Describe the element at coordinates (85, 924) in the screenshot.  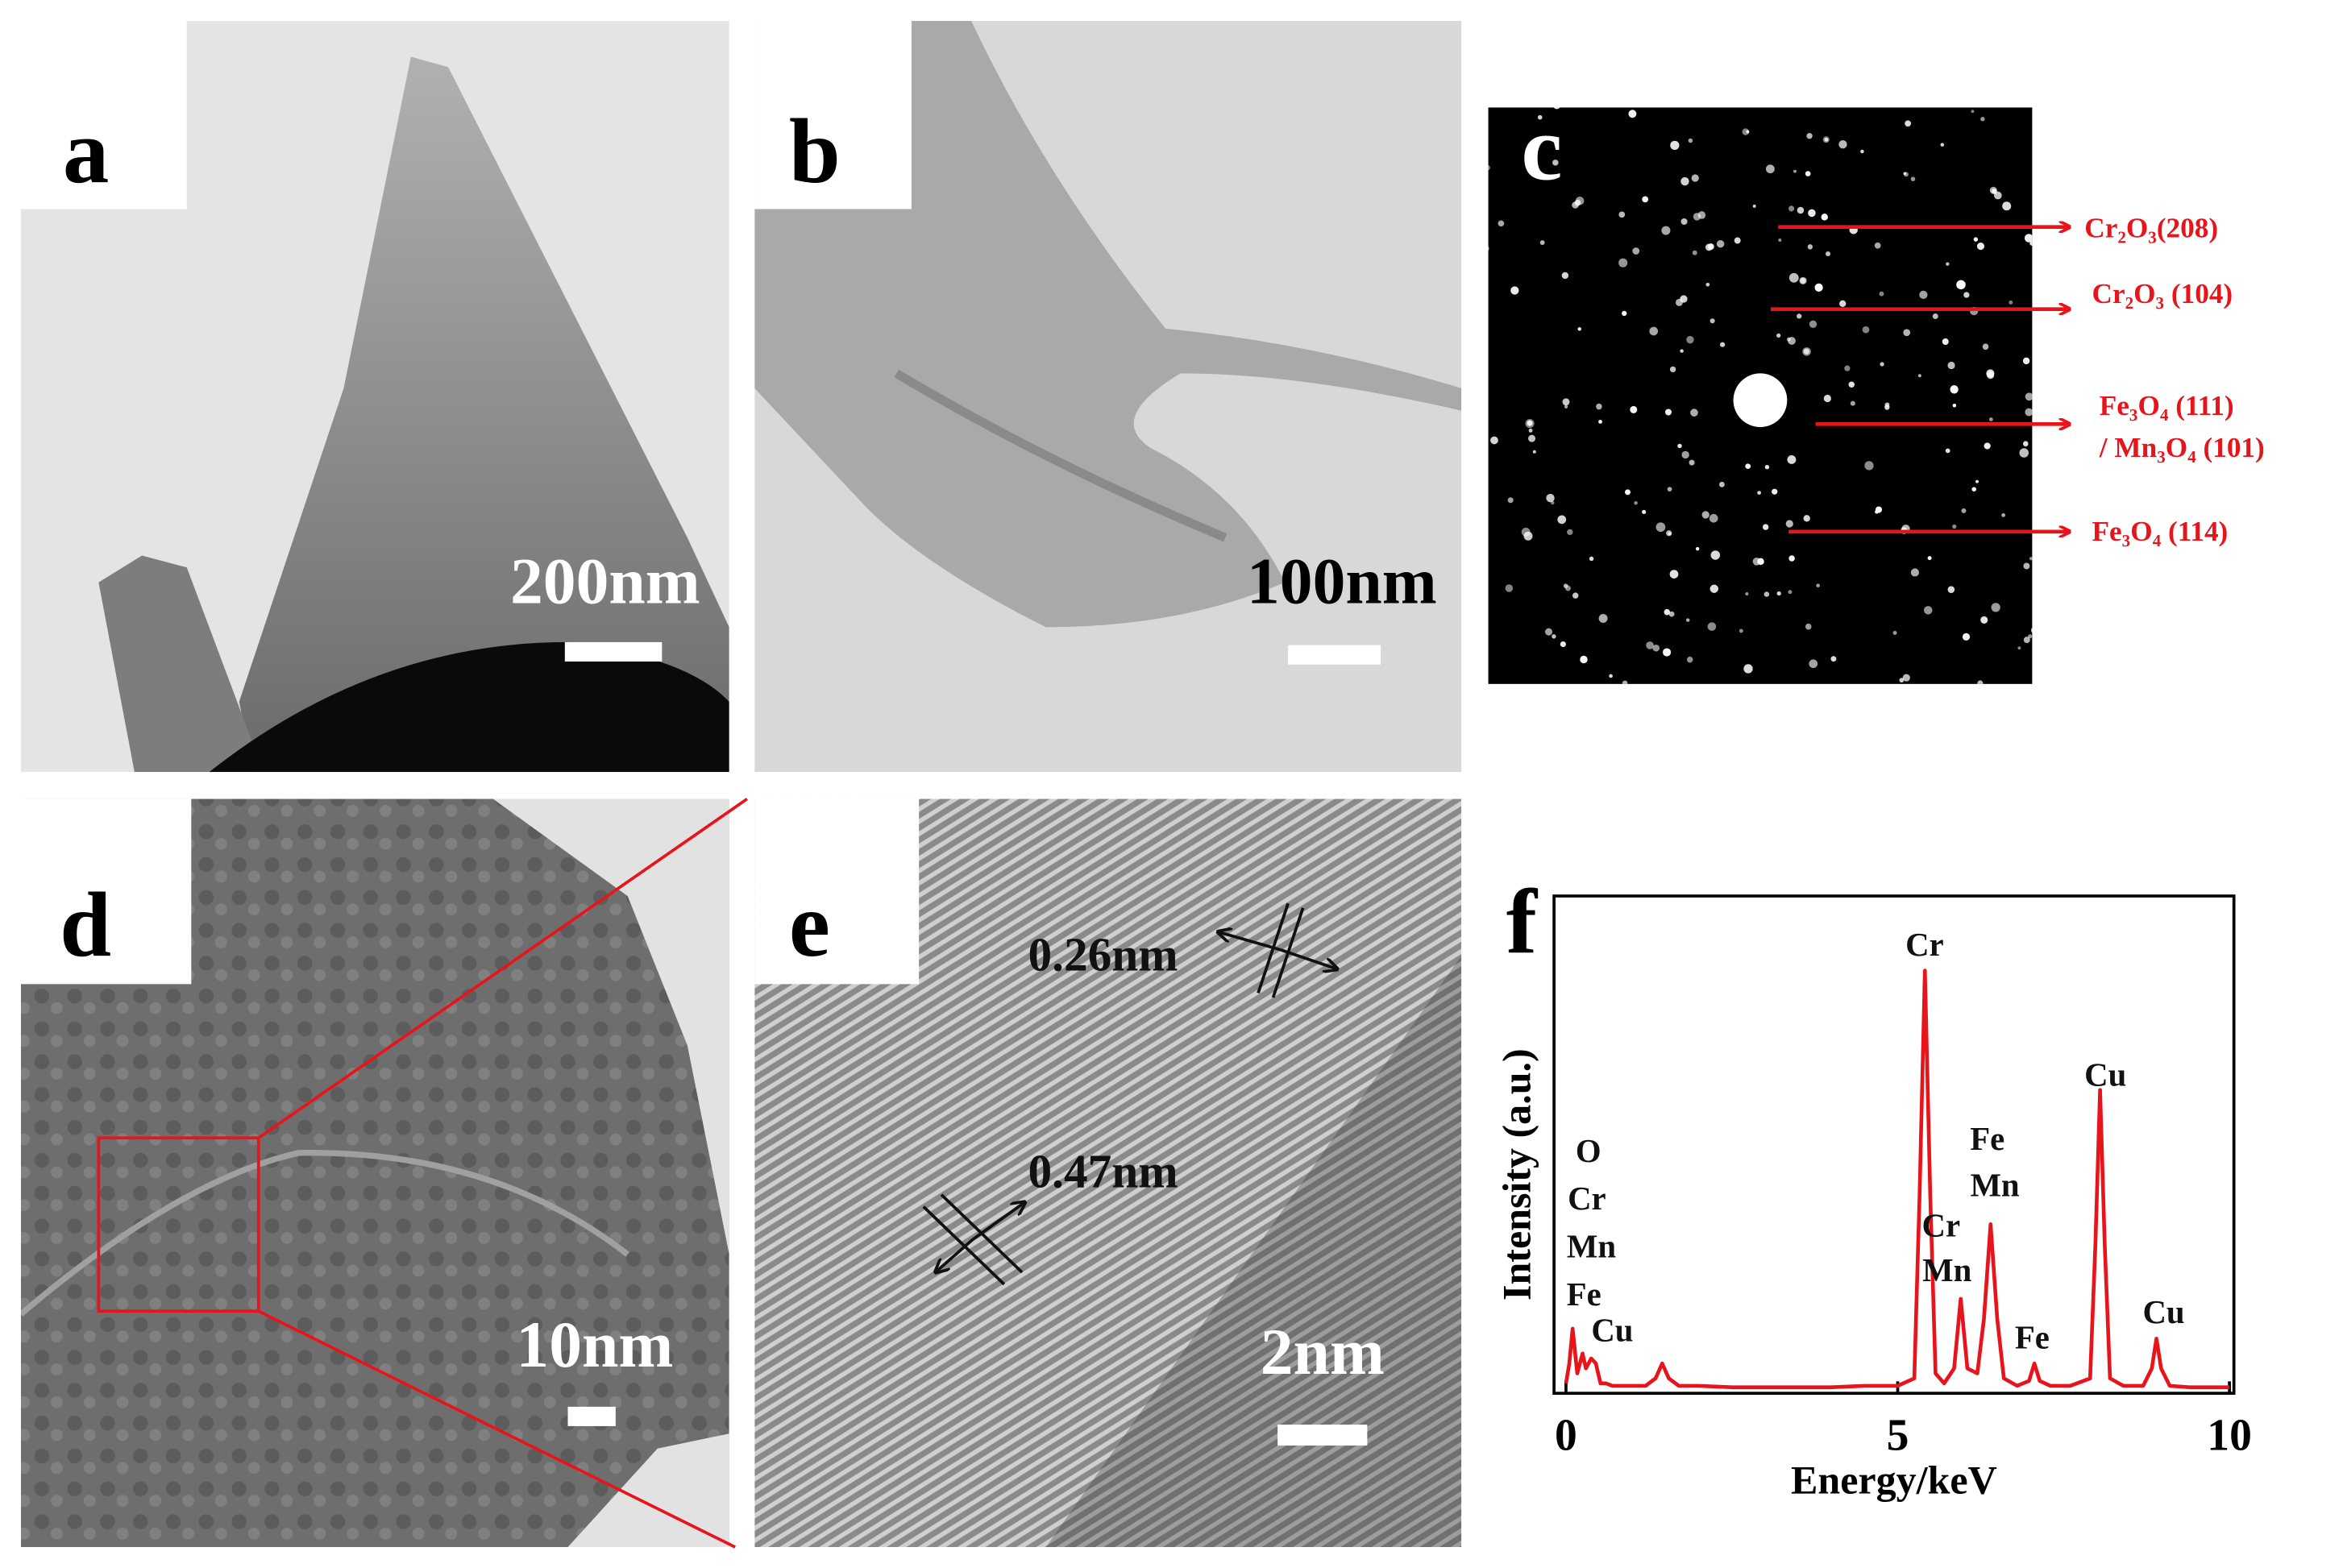
I see `panel-label: d` at that location.